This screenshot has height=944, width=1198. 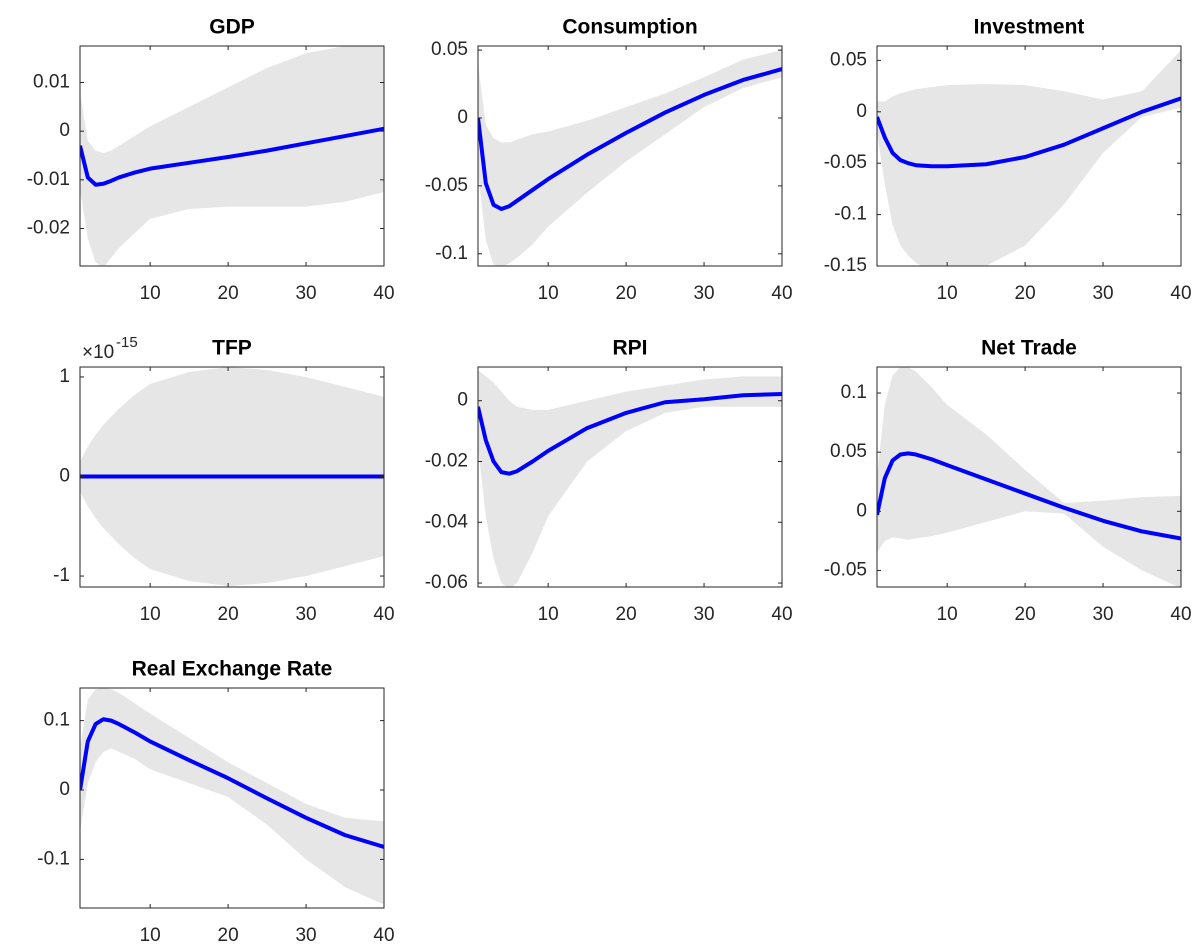 I want to click on subplot: 10 20 30 40 -0.15 -0.1 -0.05 0 0.05 Investment, so click(x=1008, y=160).